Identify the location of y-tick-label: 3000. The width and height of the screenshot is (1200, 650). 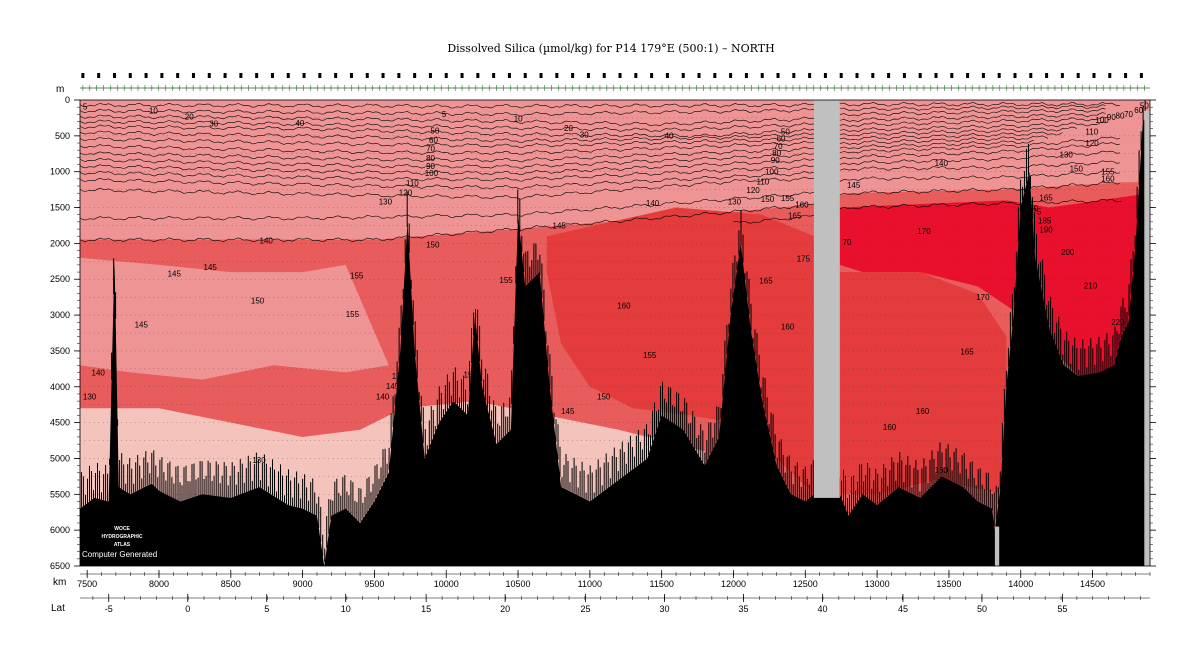
(60, 315).